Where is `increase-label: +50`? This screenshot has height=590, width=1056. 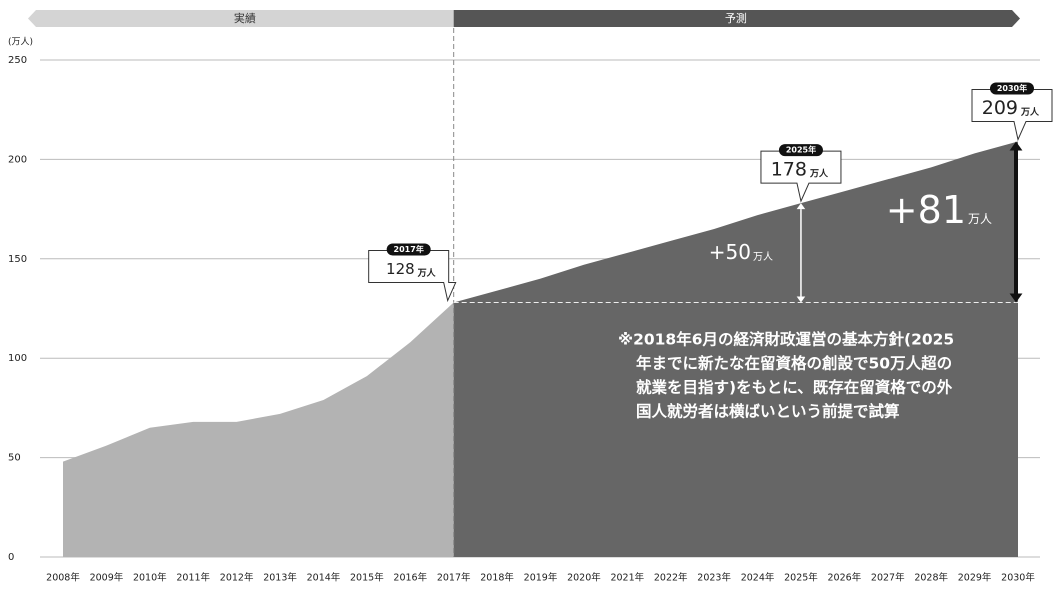
increase-label: +50 is located at coordinates (730, 251).